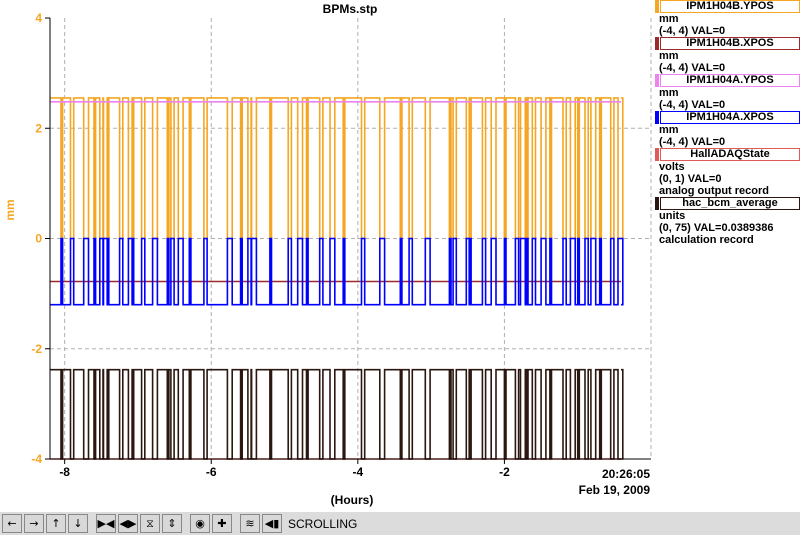  I want to click on legend-header: IPM1H04A.XPOS, so click(727, 117).